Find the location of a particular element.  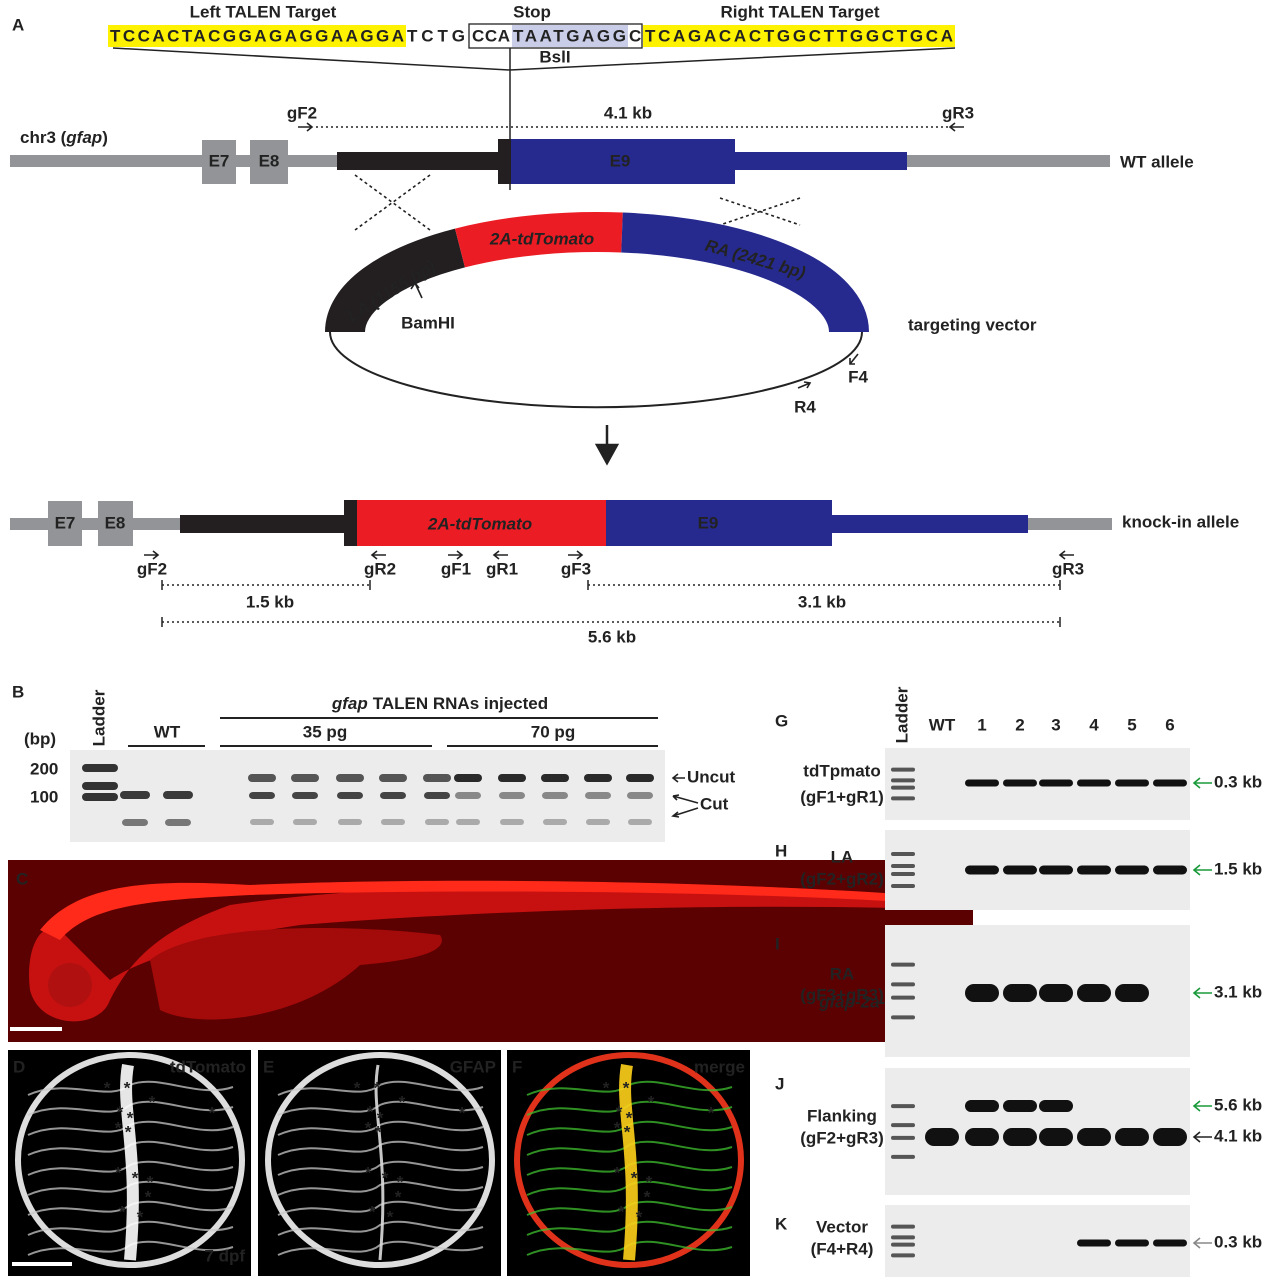

allele-label: WT allele is located at coordinates (1157, 161).